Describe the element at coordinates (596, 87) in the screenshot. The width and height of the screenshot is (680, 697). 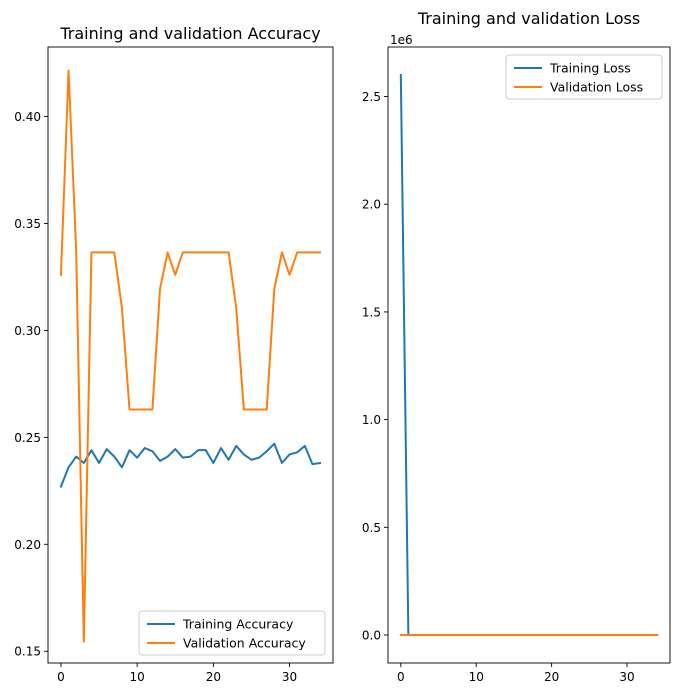
I see `loss-legend-label: Validation Loss` at that location.